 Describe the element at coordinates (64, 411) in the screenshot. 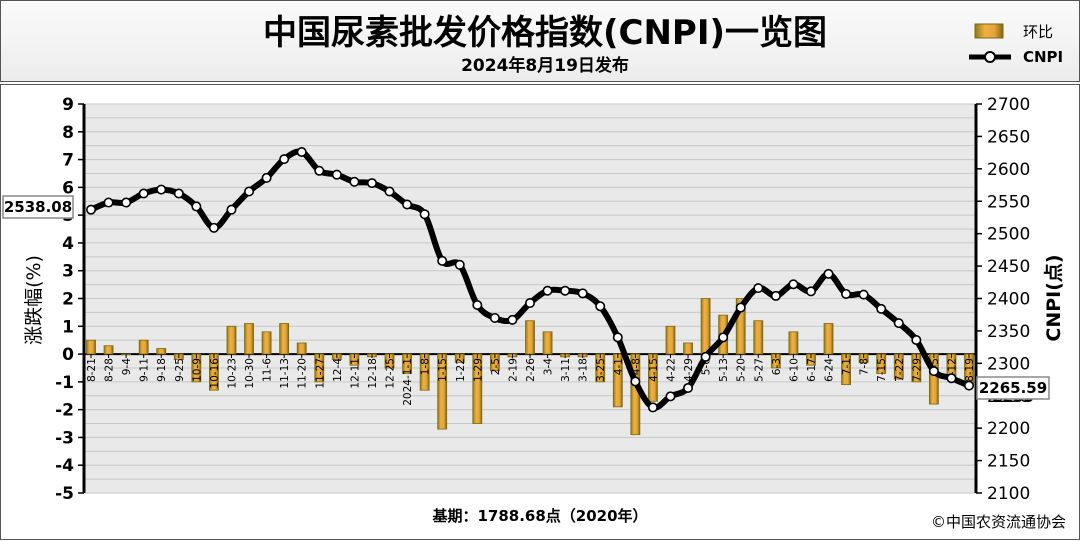

I see `left-tick-label: -2` at that location.